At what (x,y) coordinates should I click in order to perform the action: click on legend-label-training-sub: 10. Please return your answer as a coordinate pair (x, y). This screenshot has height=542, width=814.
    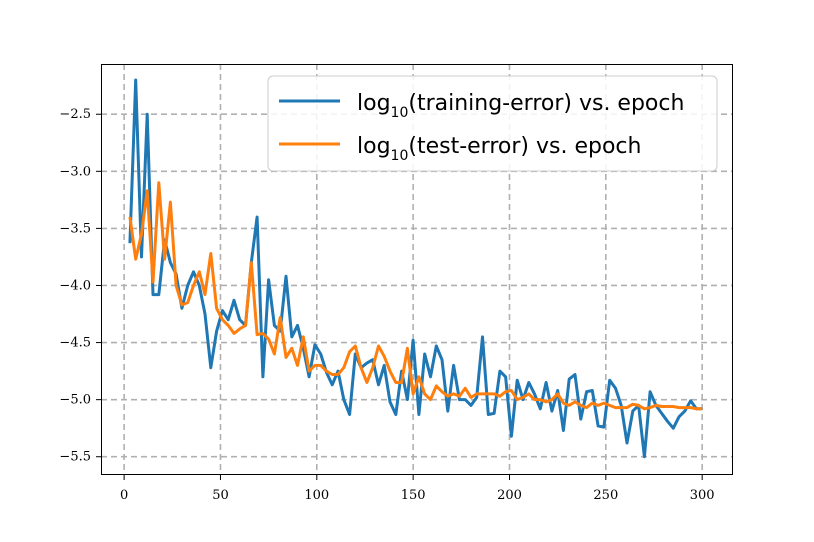
    Looking at the image, I should click on (400, 113).